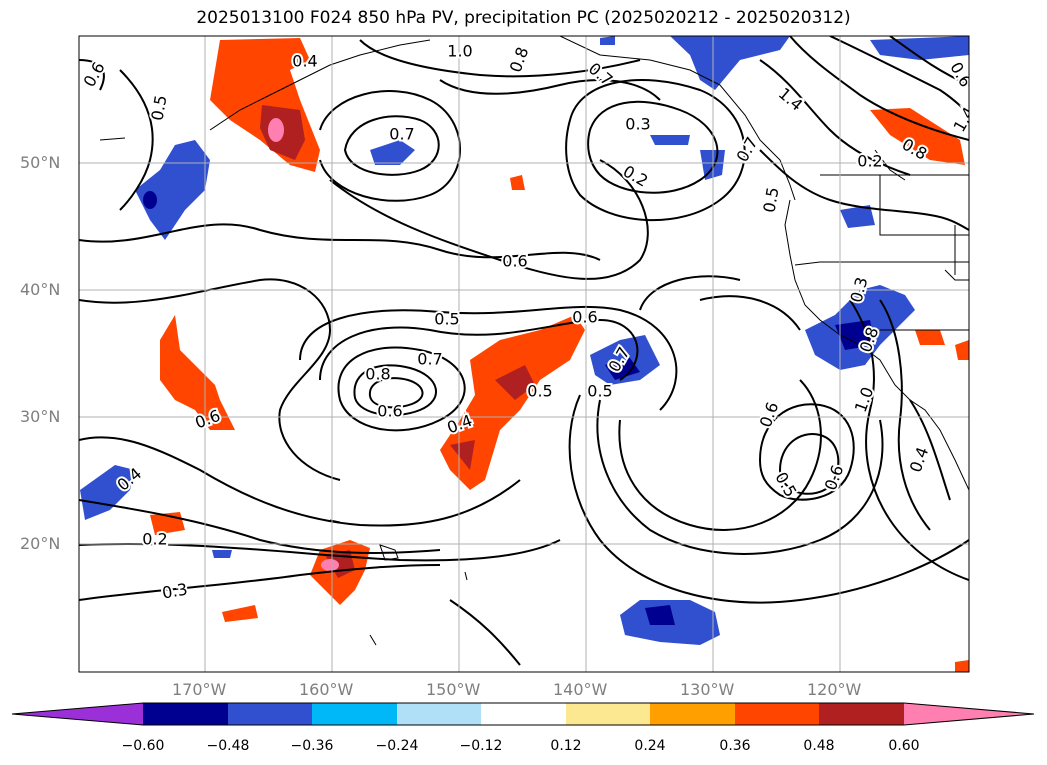 The image size is (1047, 765). Describe the element at coordinates (650, 746) in the screenshot. I see `colorbar-tick-label: 0.24` at that location.